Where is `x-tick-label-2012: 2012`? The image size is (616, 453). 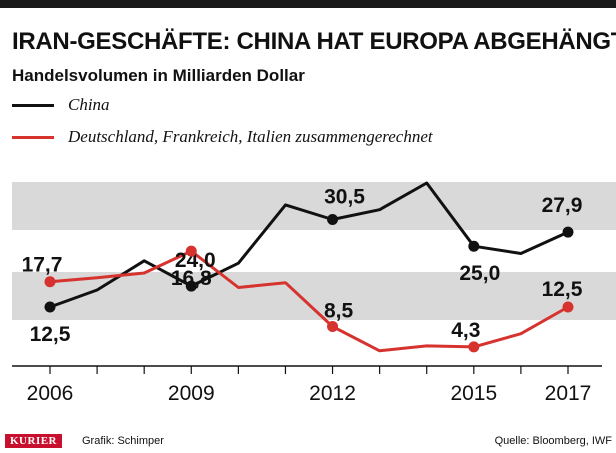
x-tick-label-2012: 2012 is located at coordinates (332, 393).